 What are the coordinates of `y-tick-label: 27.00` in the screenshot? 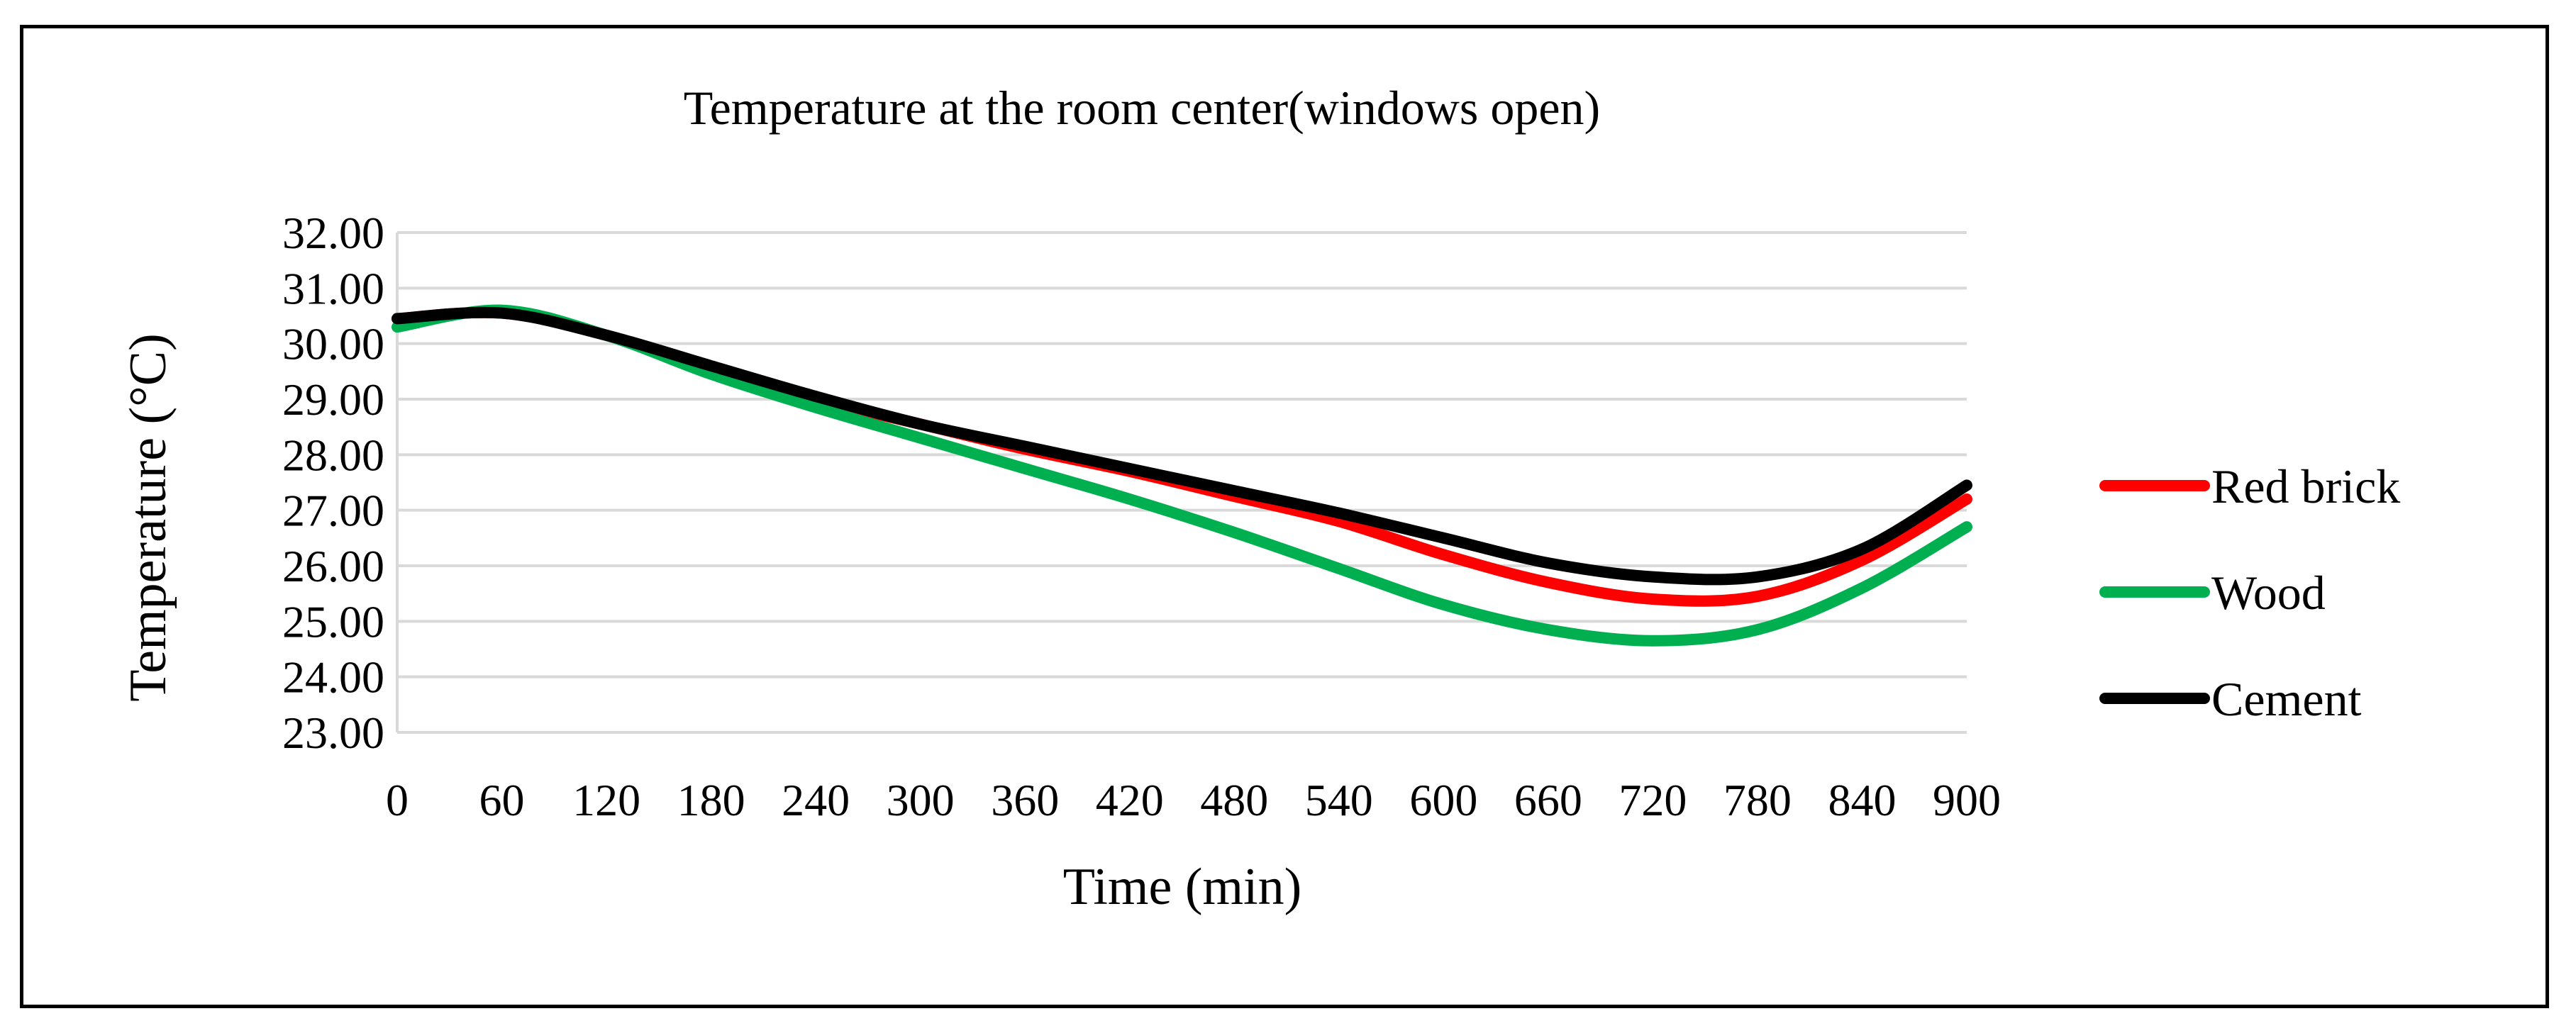 It's located at (333, 511).